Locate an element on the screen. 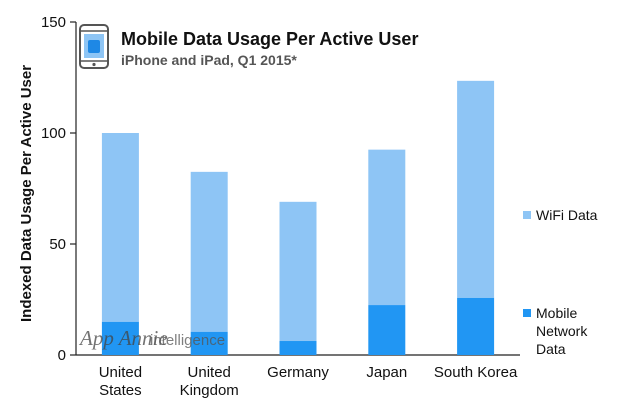 This screenshot has height=403, width=621. x-category-label-line: South Korea is located at coordinates (476, 372).